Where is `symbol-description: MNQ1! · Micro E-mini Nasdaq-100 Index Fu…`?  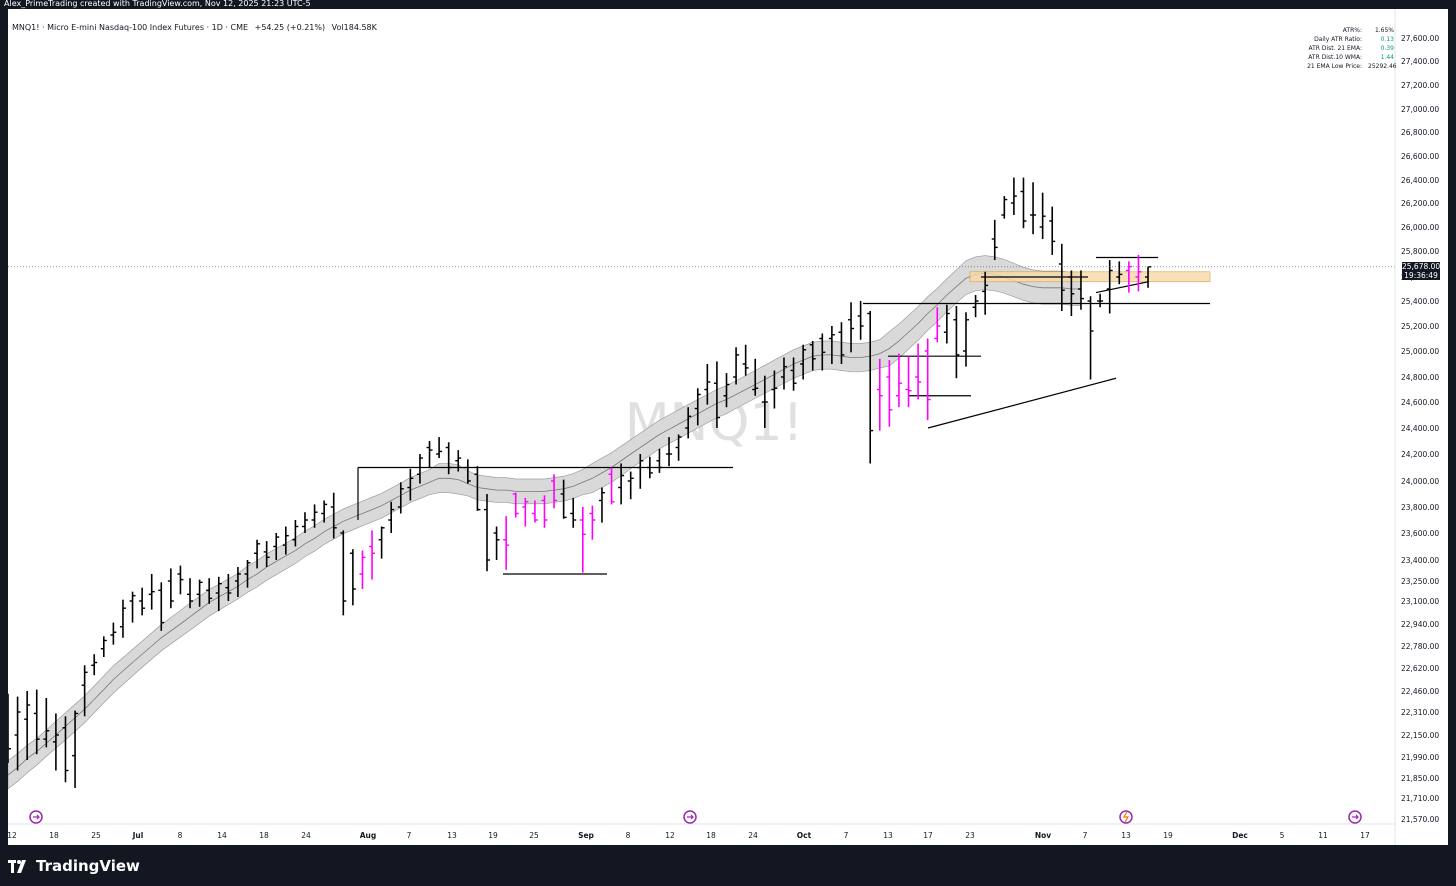
symbol-description: MNQ1! · Micro E-mini Nasdaq-100 Index Fu… is located at coordinates (130, 27).